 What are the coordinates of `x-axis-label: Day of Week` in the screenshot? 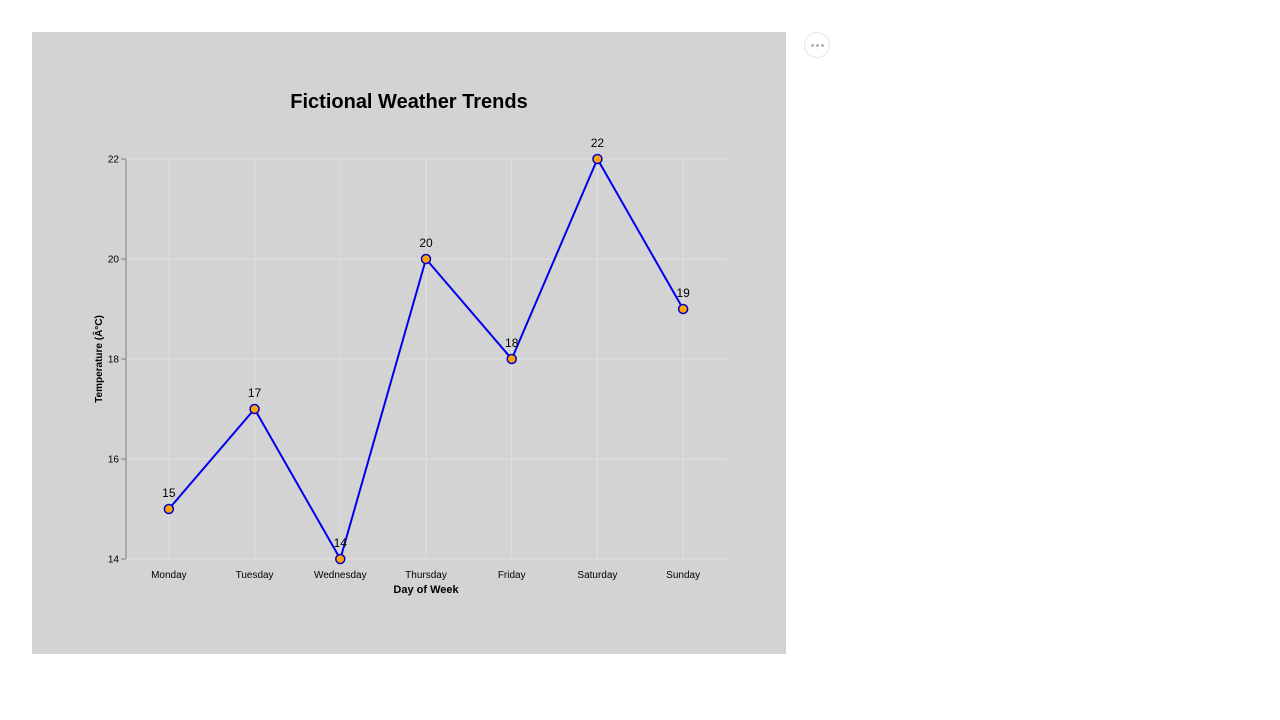 It's located at (426, 590).